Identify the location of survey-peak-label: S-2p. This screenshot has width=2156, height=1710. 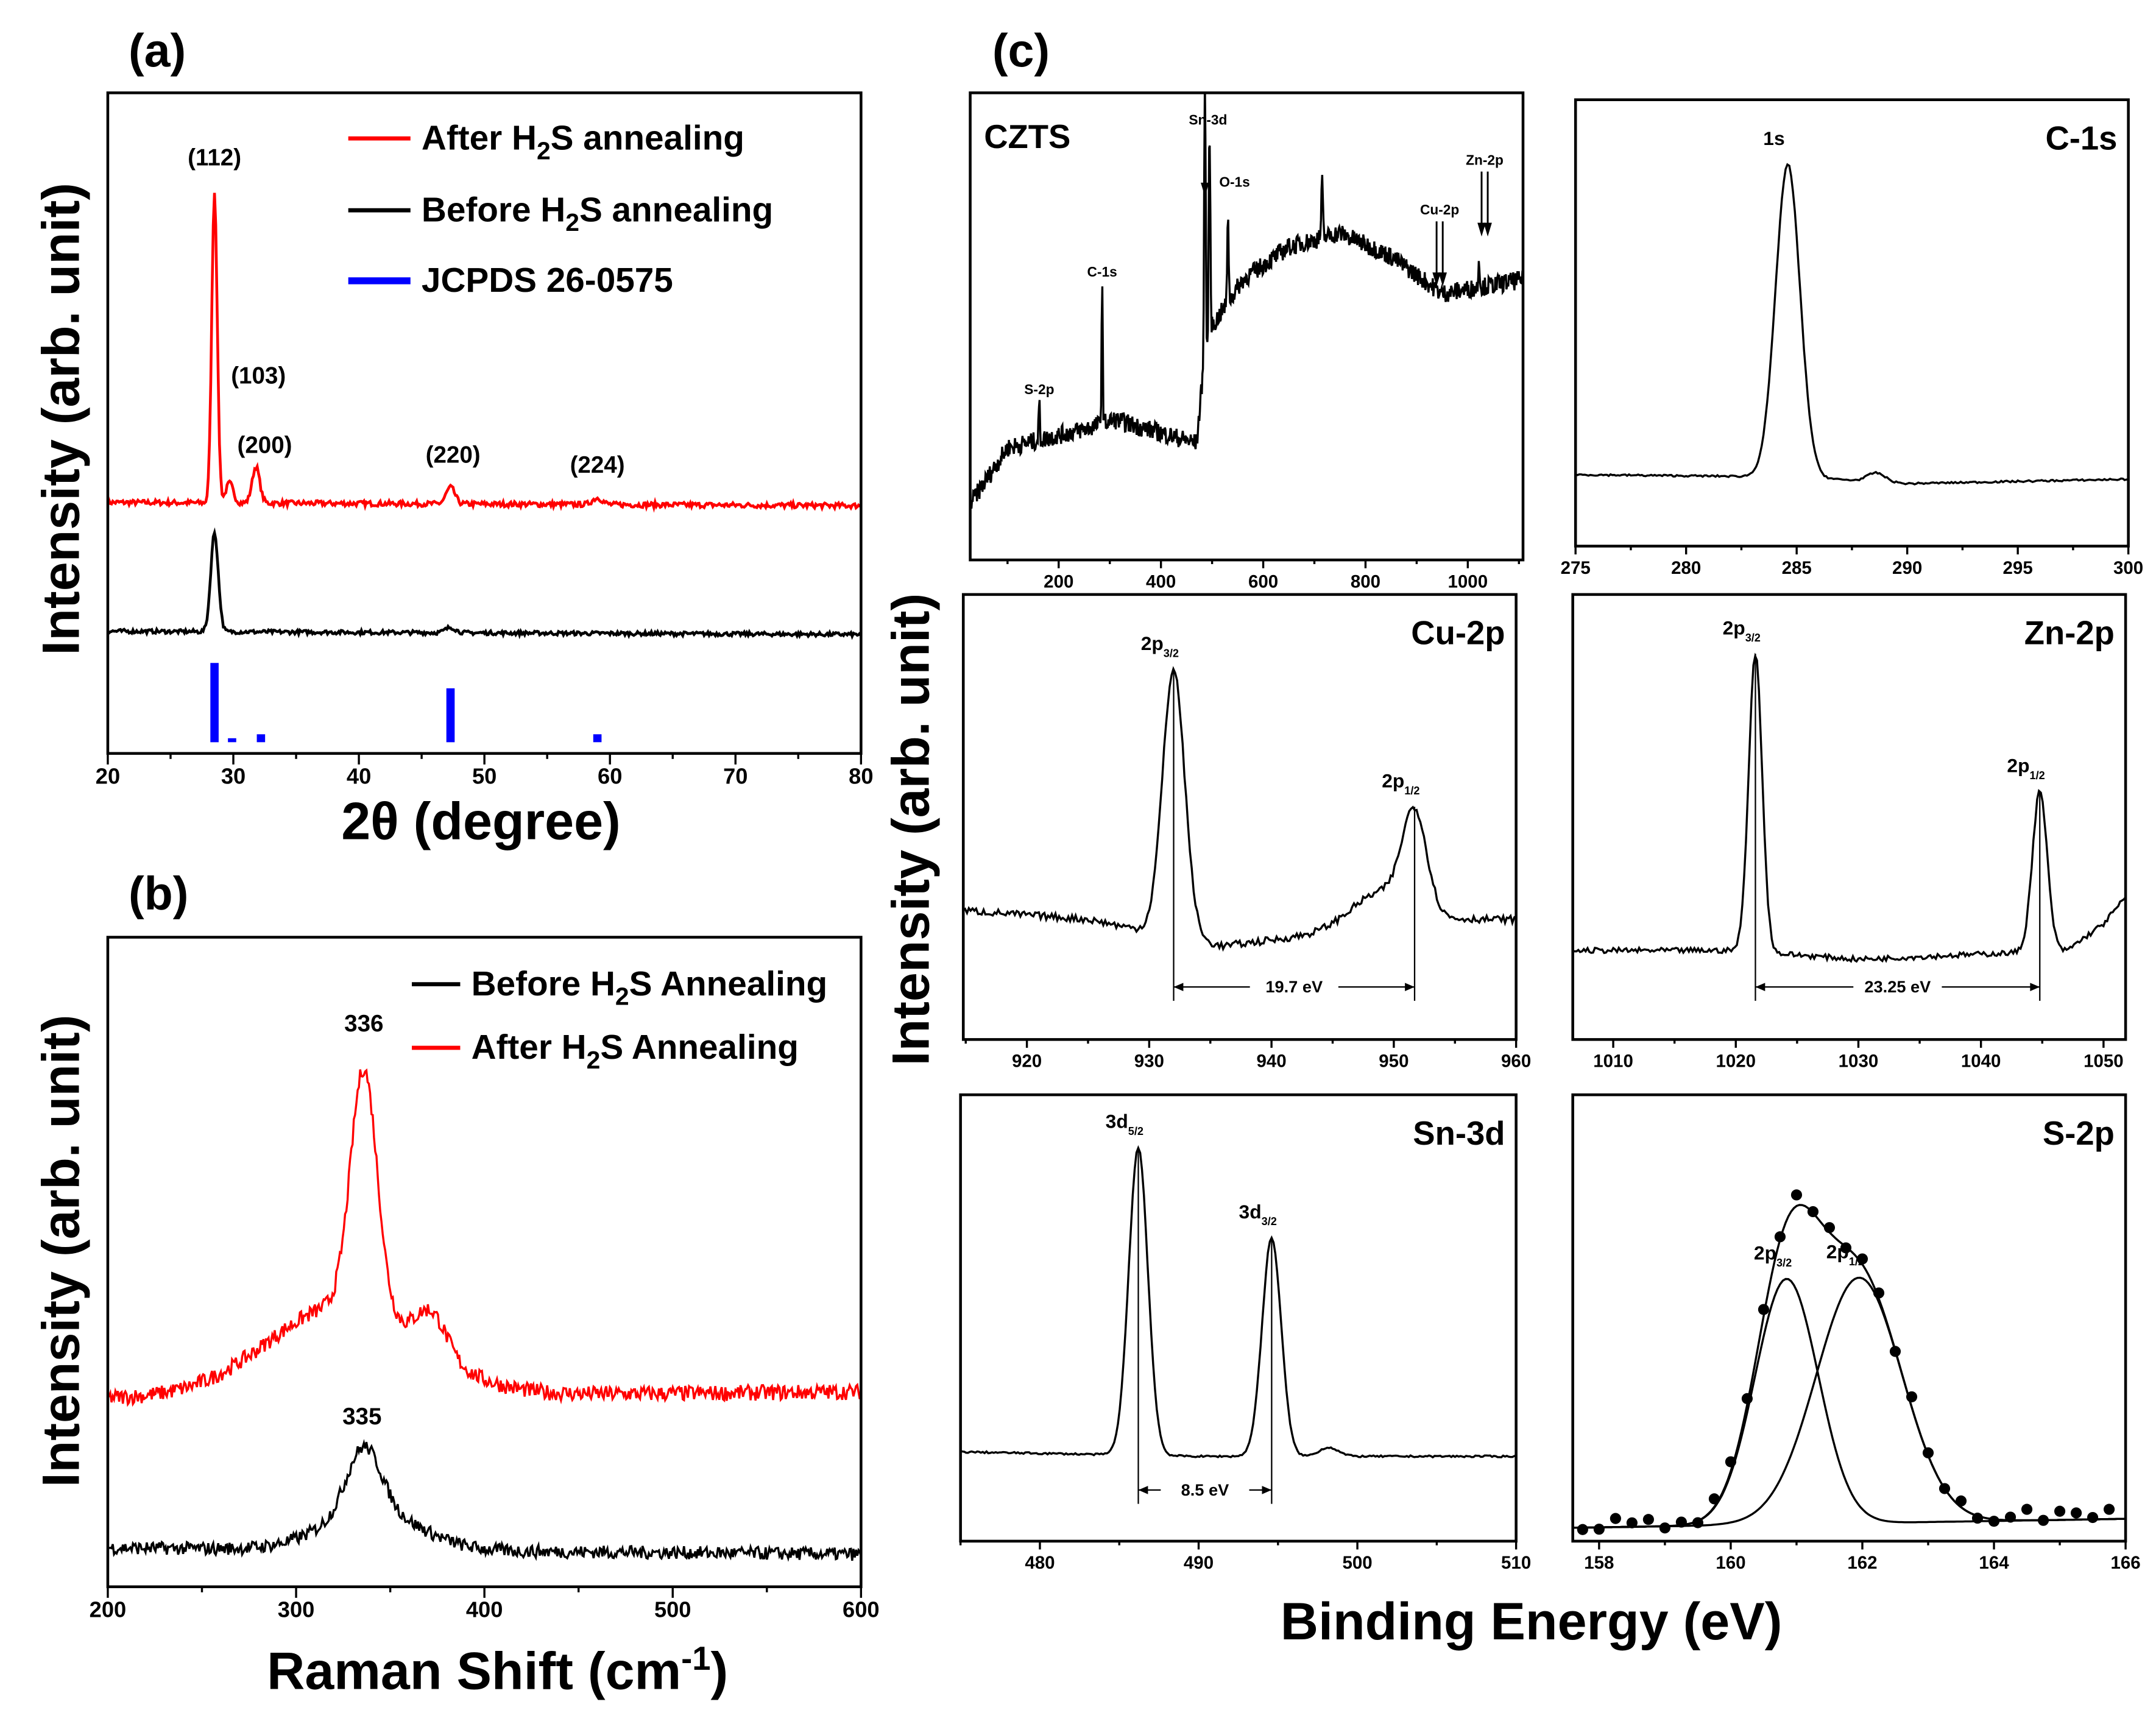
(1039, 389).